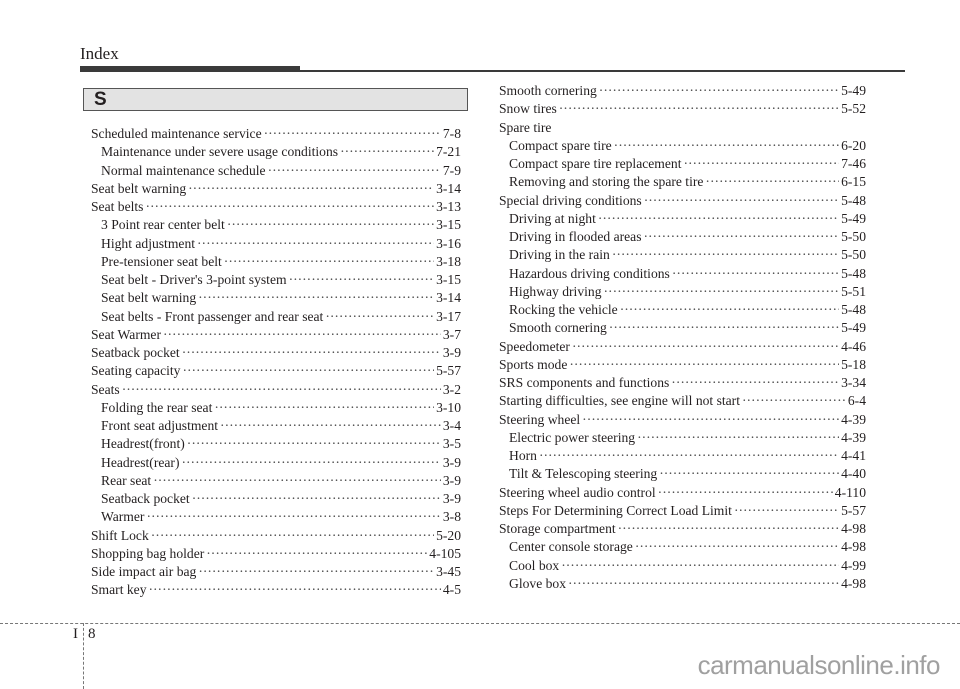  Describe the element at coordinates (682, 91) in the screenshot. I see `index-entry: Smooth cornering 5-49` at that location.